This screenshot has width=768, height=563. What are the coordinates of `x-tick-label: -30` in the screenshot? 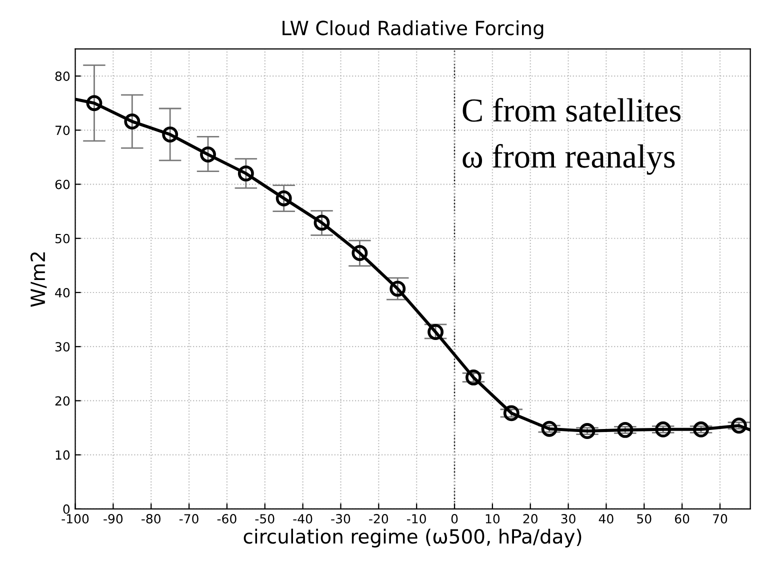 It's located at (340, 519).